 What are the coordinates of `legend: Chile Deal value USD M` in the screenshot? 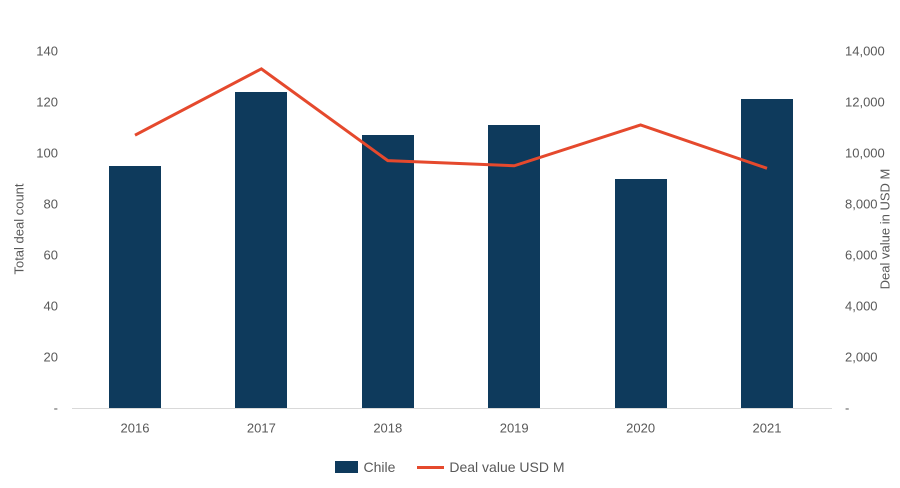 It's located at (450, 467).